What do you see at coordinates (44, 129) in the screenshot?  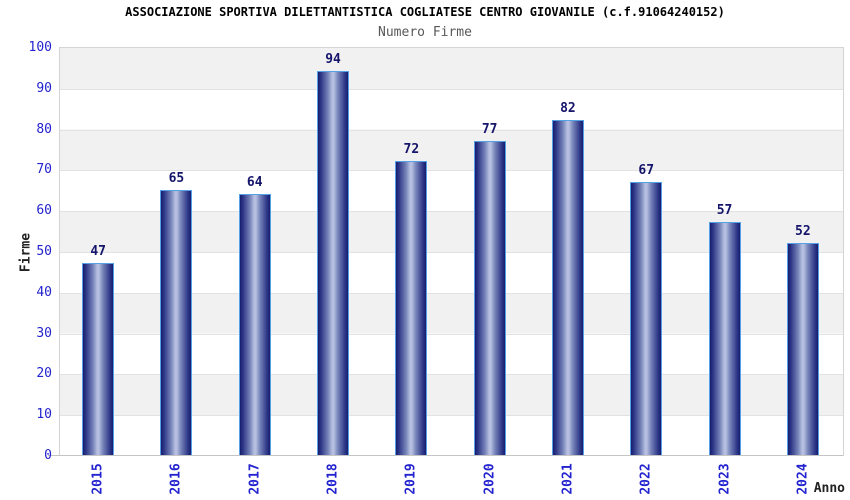 I see `y-tick-label: 80` at bounding box center [44, 129].